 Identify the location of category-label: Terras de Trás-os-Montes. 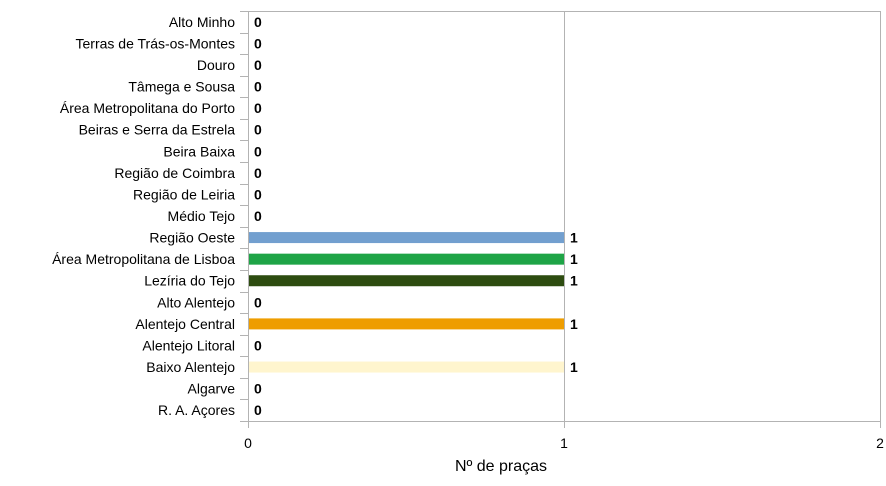
(156, 43).